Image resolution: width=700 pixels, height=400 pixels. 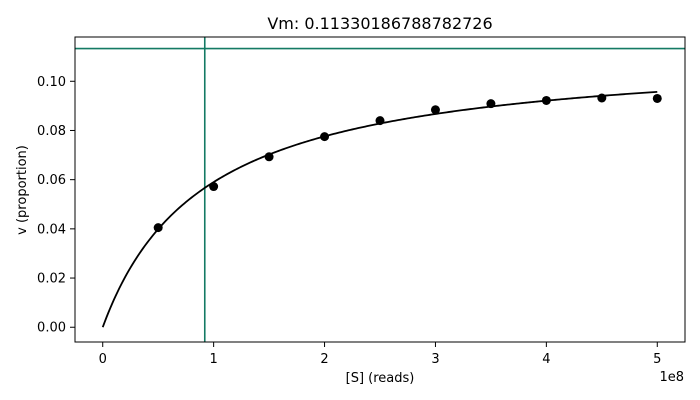 I want to click on x-tick-label: 2, so click(x=324, y=359).